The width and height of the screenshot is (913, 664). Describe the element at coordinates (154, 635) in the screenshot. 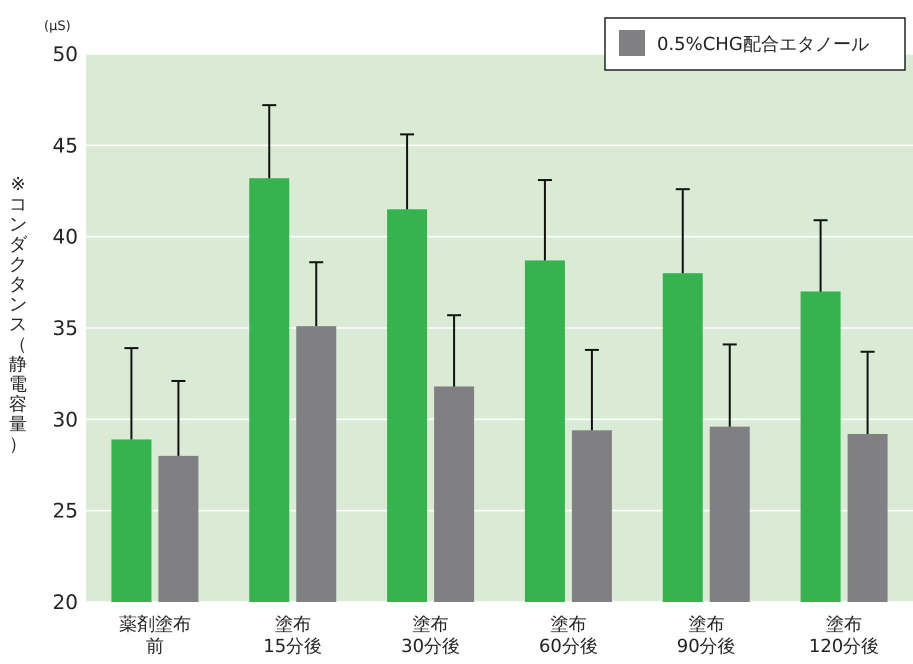

I see `x-tick-label: 薬剤塗布前` at that location.